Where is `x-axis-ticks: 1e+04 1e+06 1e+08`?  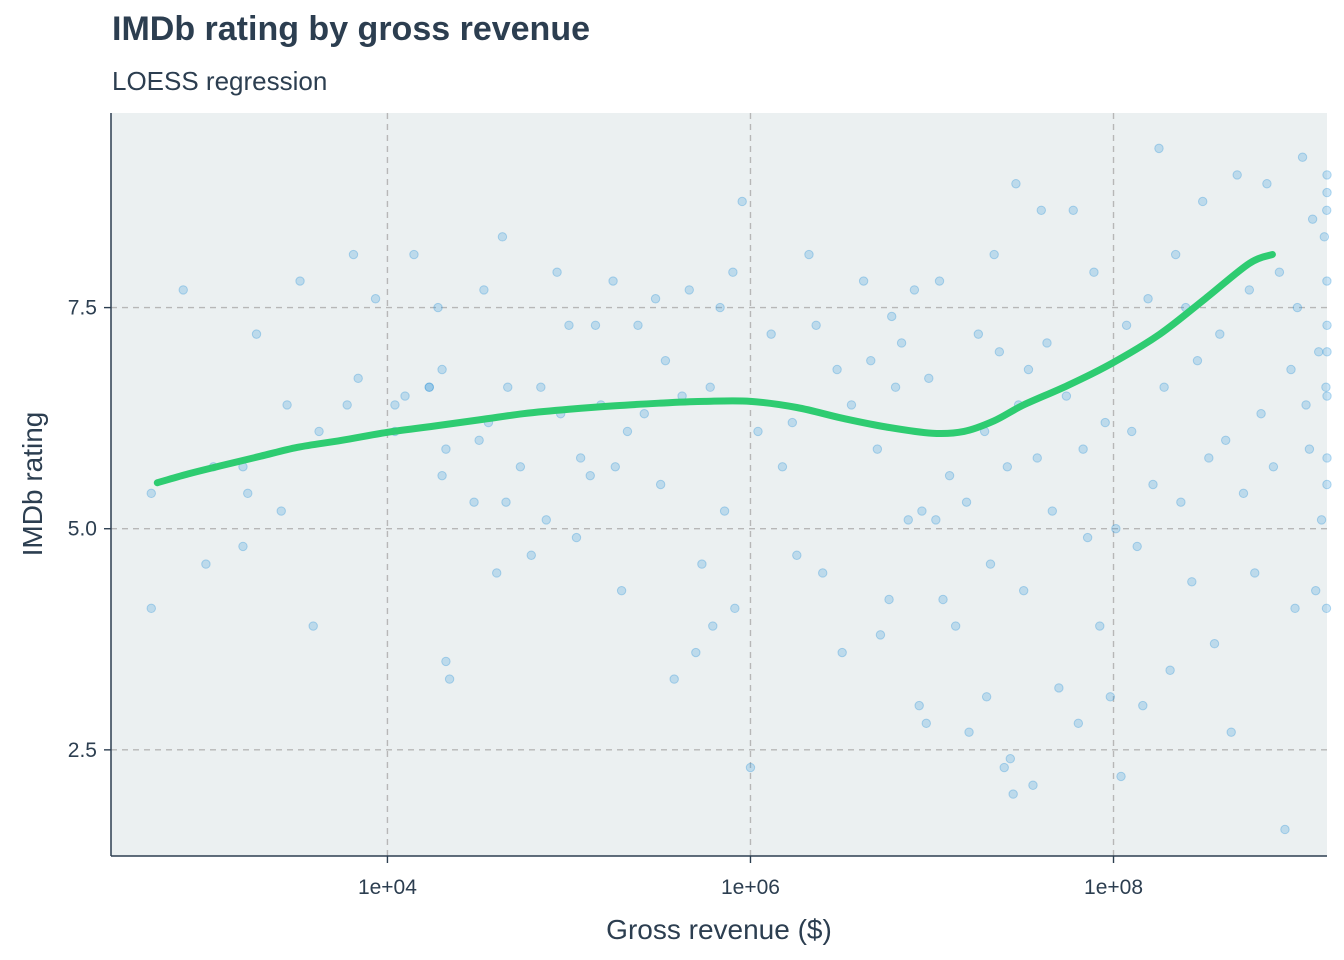
x-axis-ticks: 1e+04 1e+06 1e+08 is located at coordinates (750, 877).